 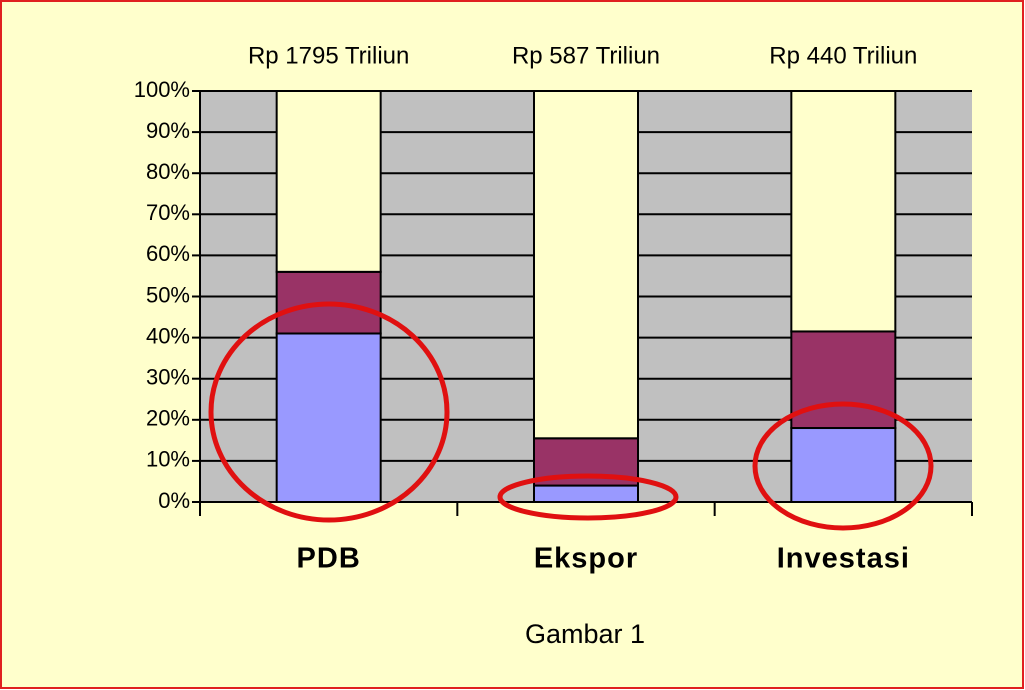 What do you see at coordinates (168, 459) in the screenshot?
I see `y-tick-label: 10%` at bounding box center [168, 459].